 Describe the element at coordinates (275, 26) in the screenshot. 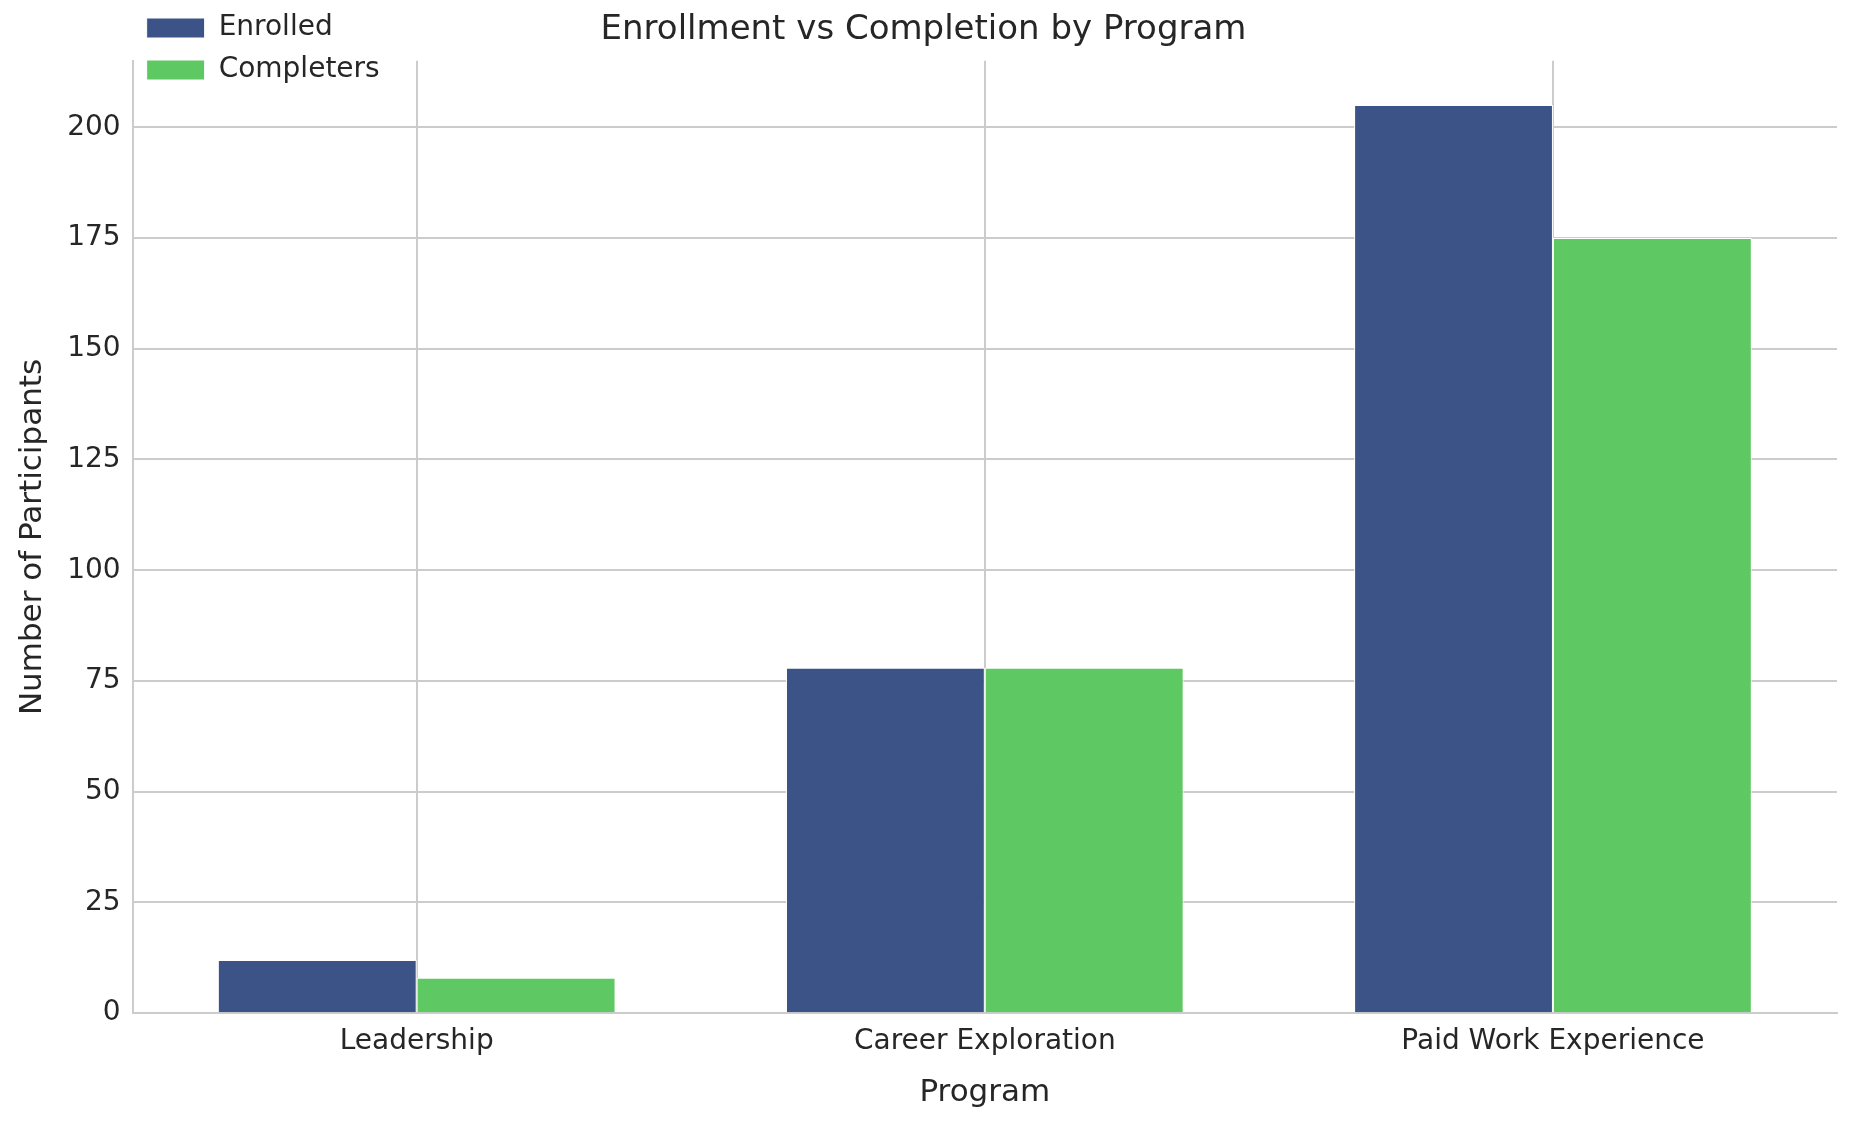

I see `legend-label: Enrolled` at that location.